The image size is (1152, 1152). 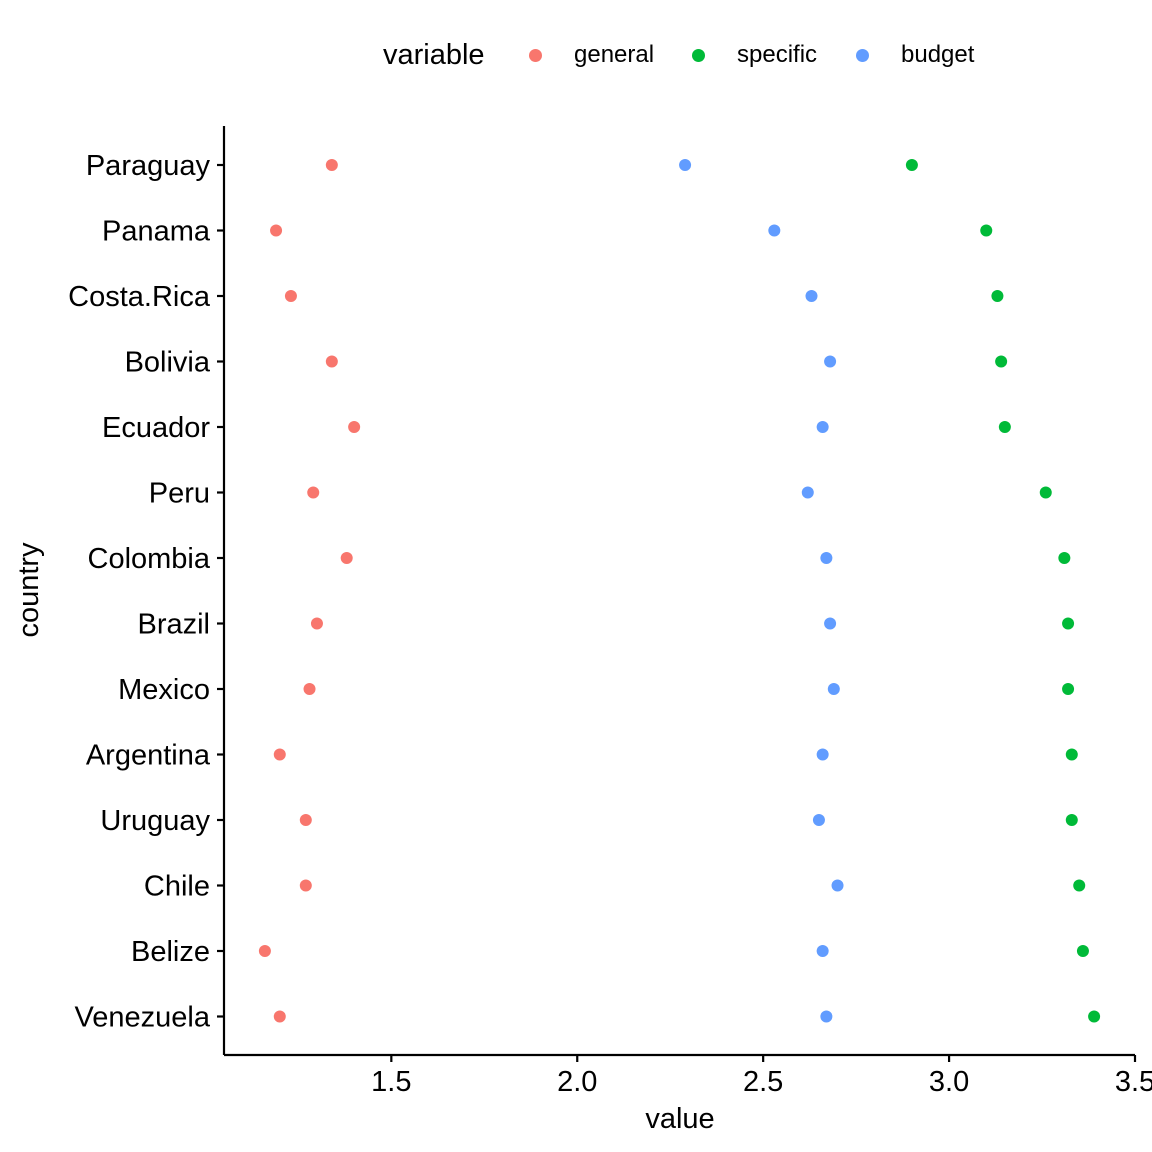 What do you see at coordinates (807, 492) in the screenshot?
I see `point-budget-peru` at bounding box center [807, 492].